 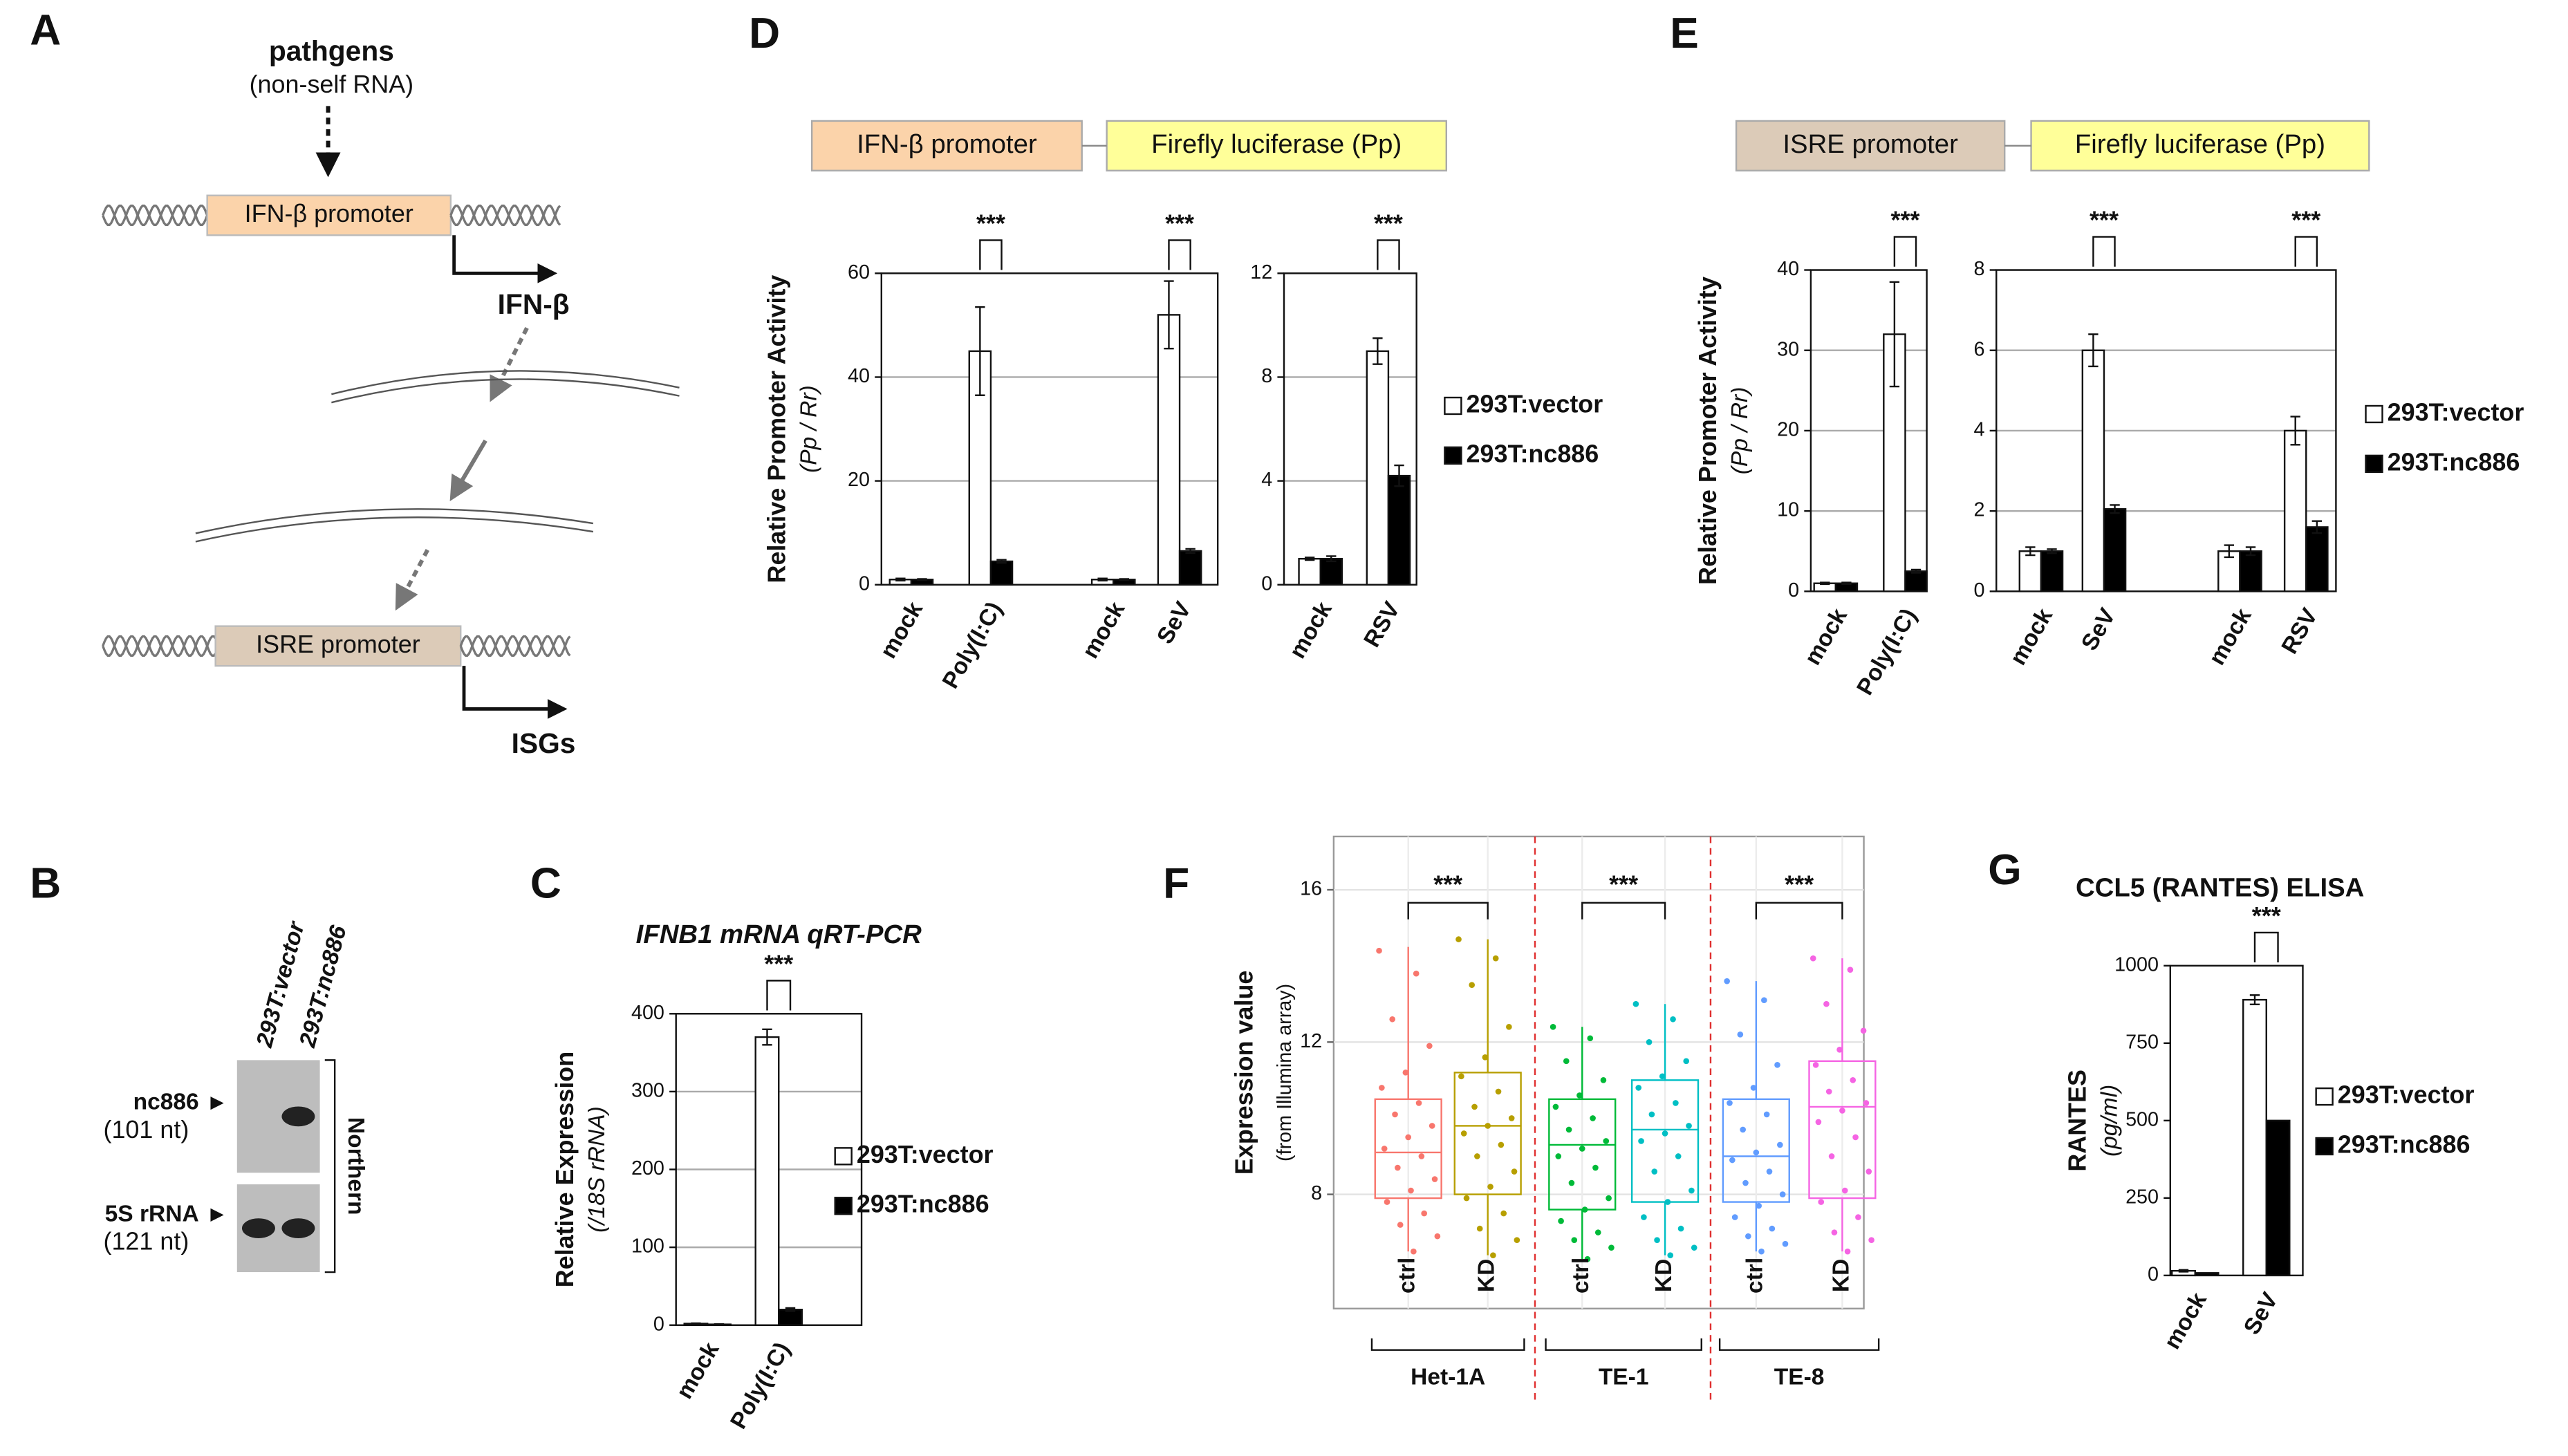 I want to click on product: ISGs, so click(x=544, y=743).